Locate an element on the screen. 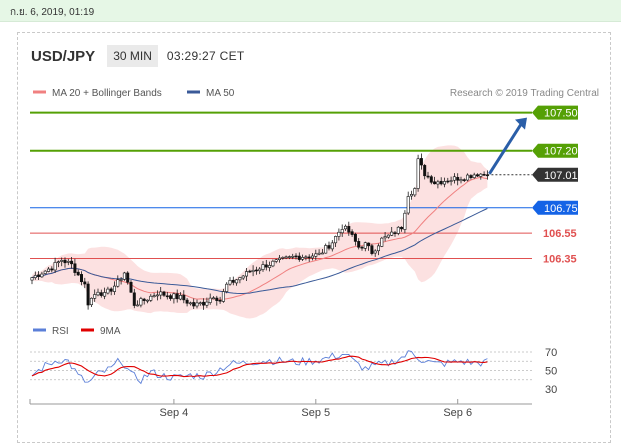 The image size is (621, 447). target-arrow-line is located at coordinates (506, 148).